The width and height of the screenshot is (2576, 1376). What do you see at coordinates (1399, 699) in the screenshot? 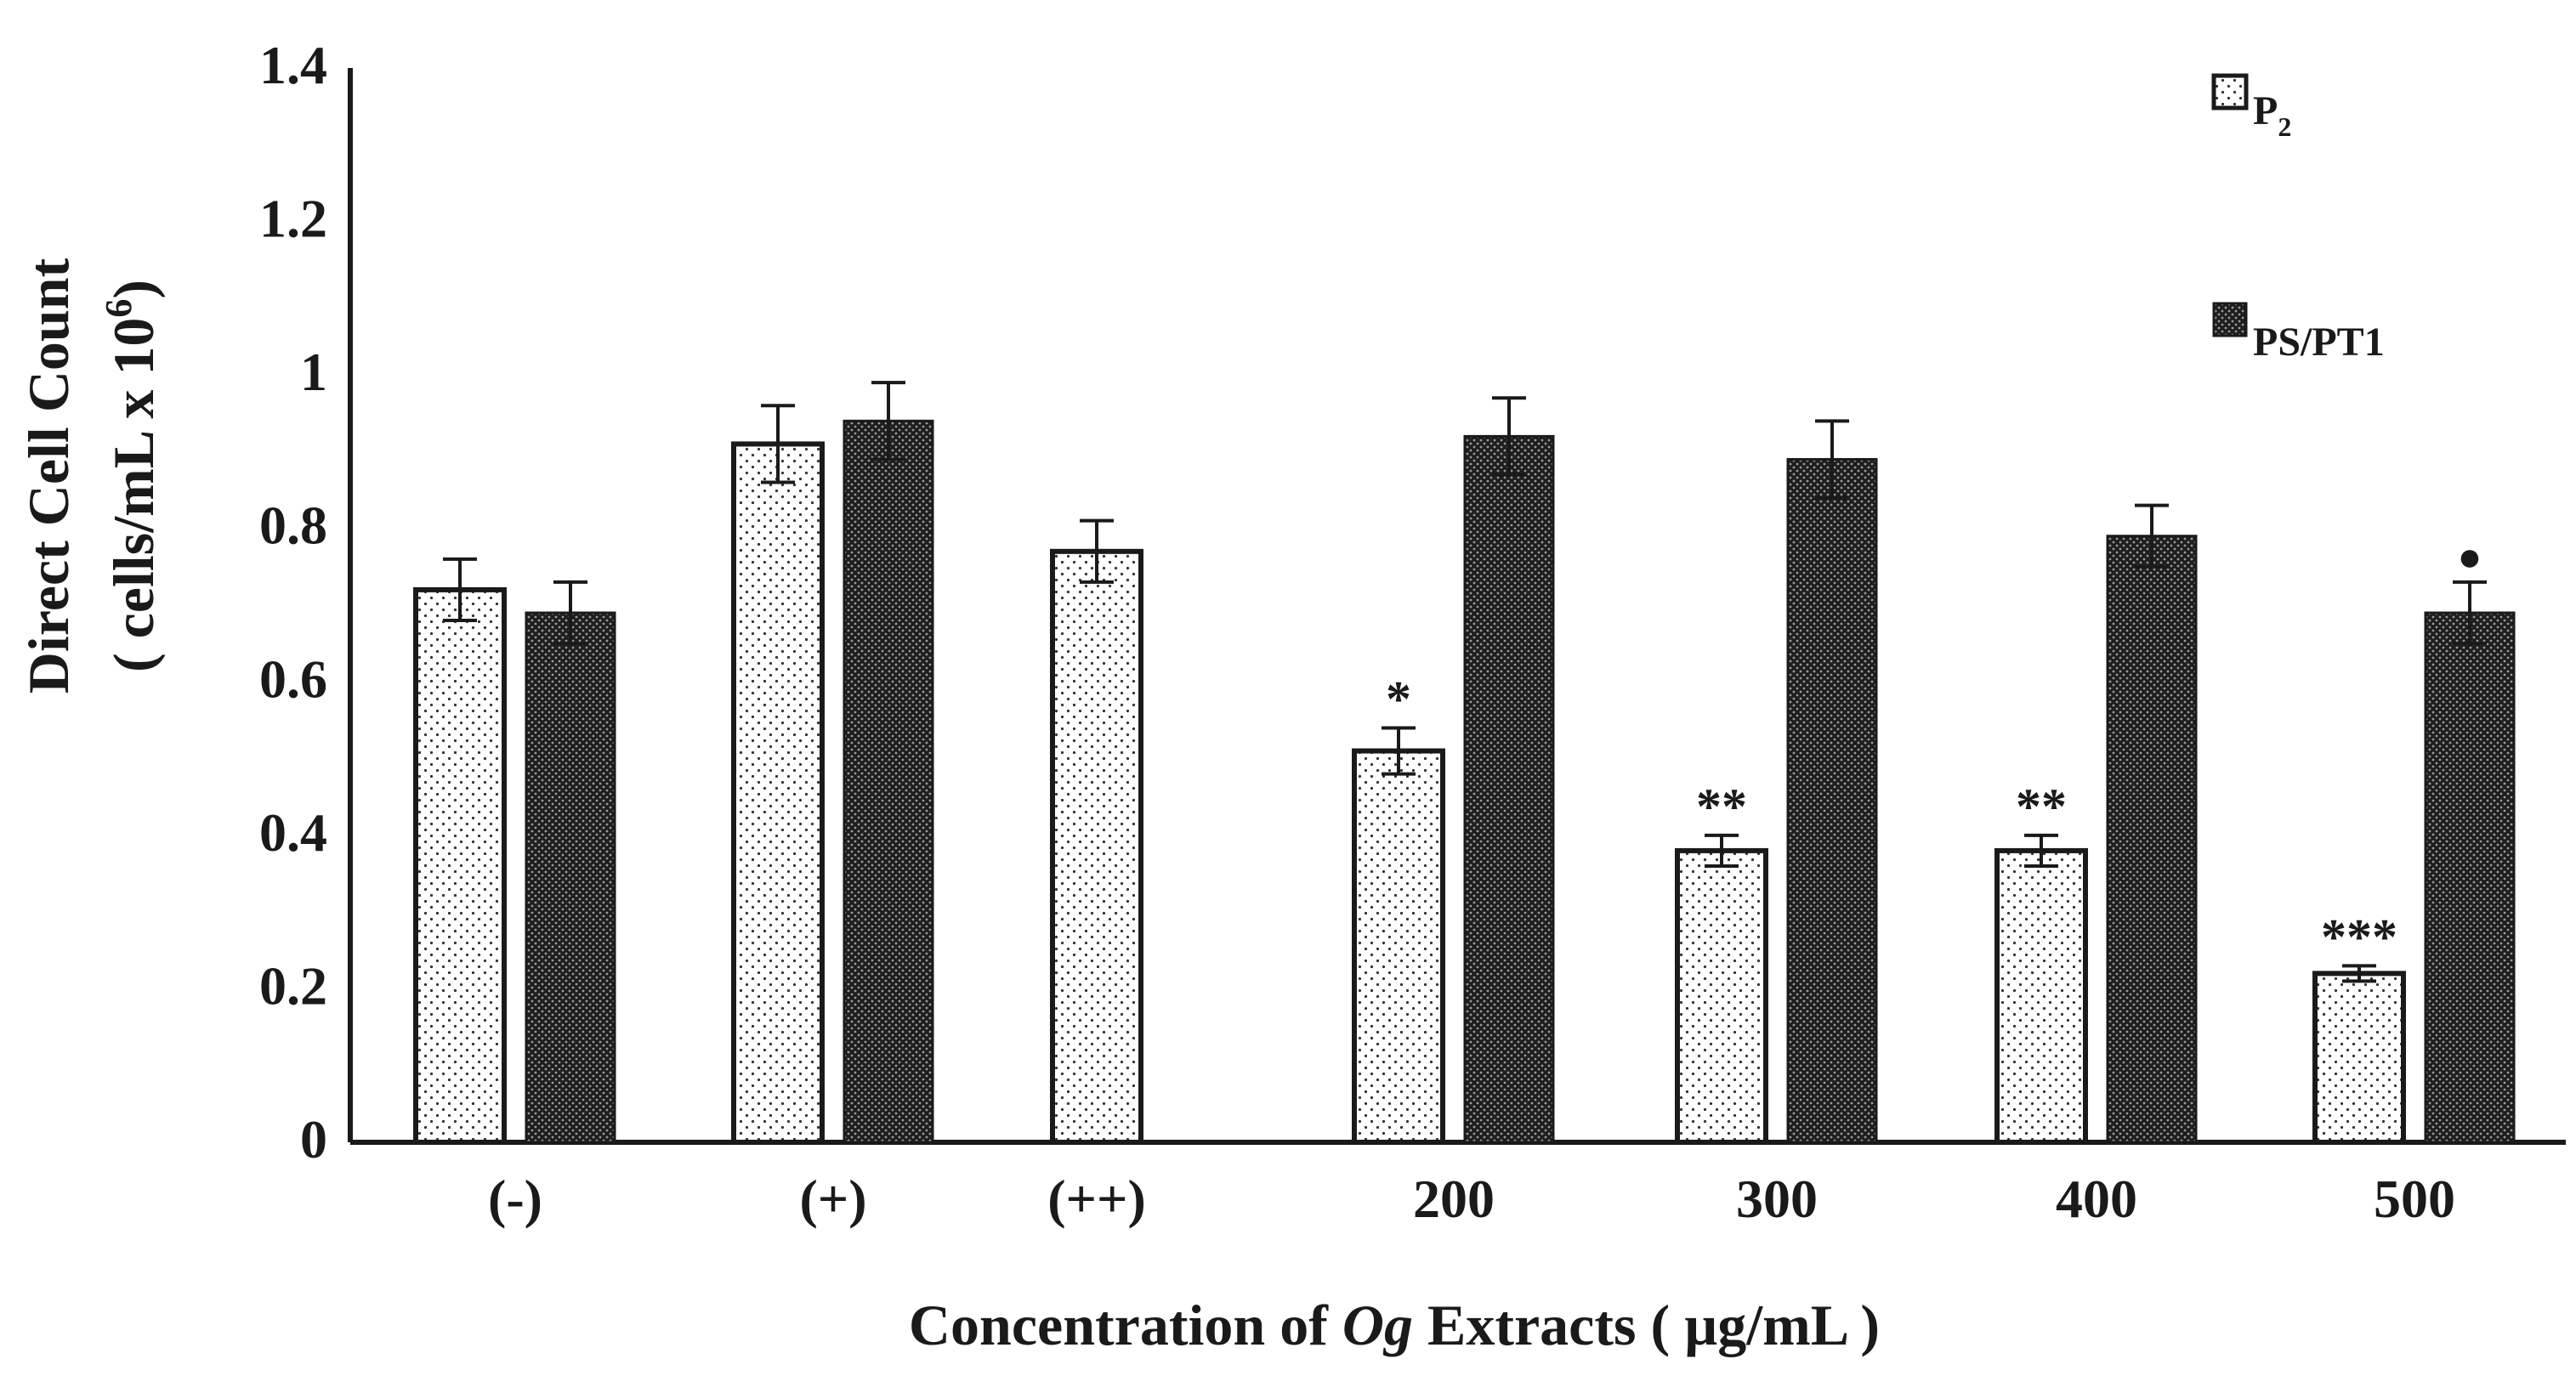
I see `significance-marker: *` at bounding box center [1399, 699].